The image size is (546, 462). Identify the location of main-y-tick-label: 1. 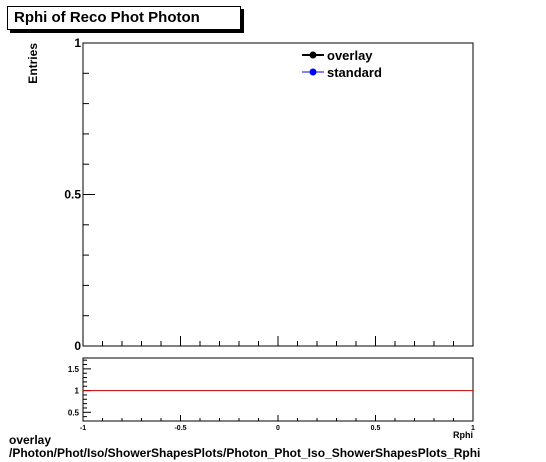
(77, 43).